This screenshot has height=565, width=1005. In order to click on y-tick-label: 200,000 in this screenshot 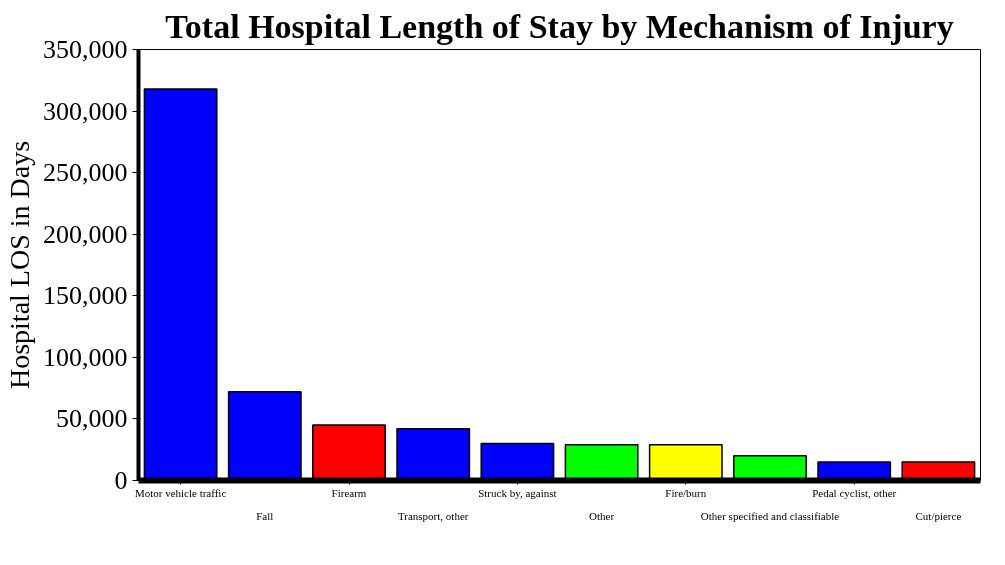, I will do `click(85, 234)`.